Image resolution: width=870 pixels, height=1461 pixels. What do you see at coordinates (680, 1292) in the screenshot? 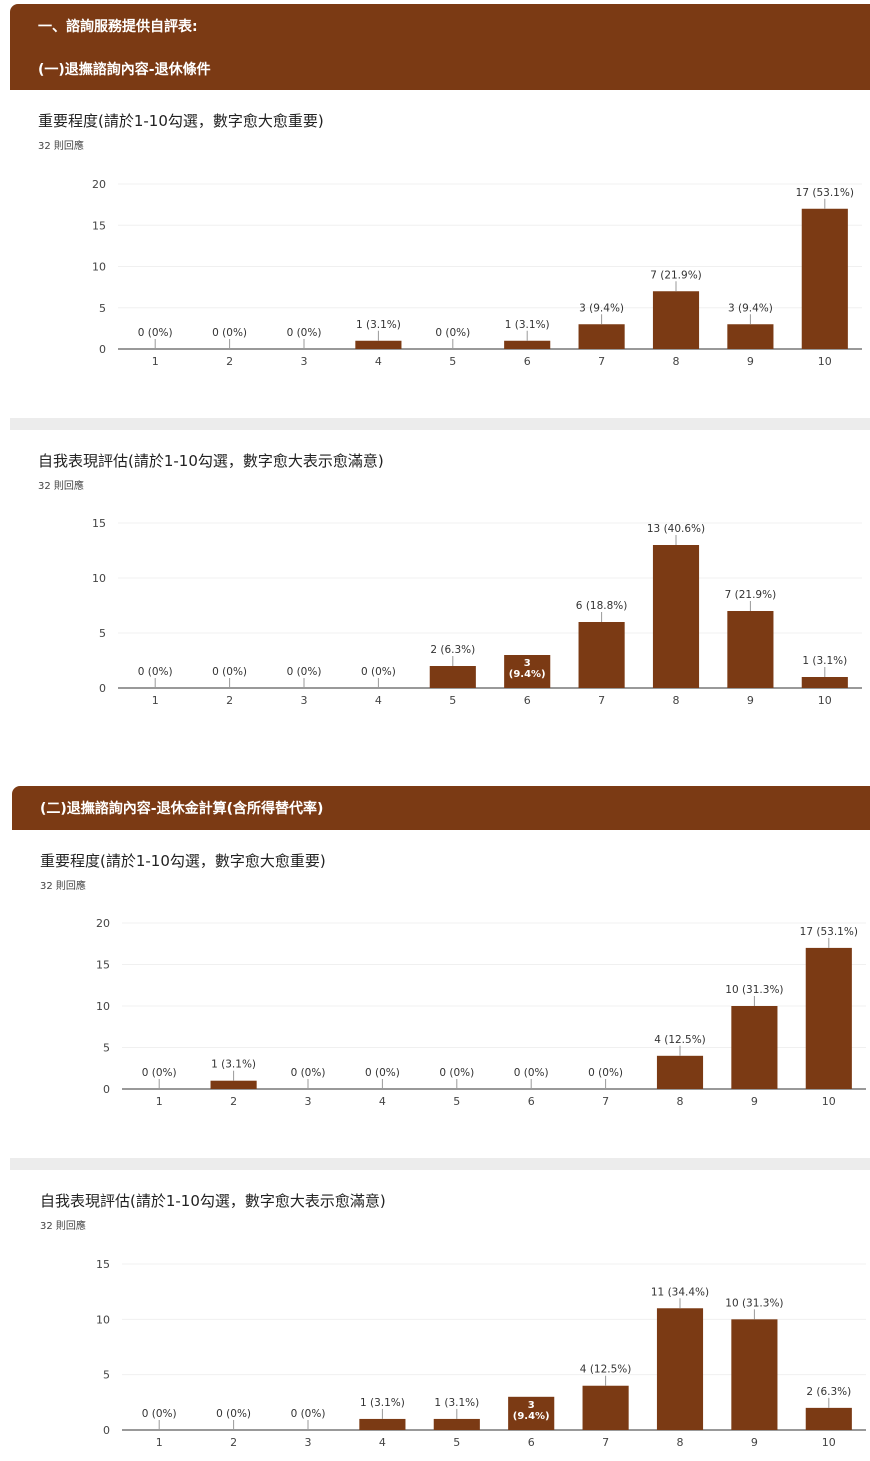
I see `data-label: 11 (34.4%)` at bounding box center [680, 1292].